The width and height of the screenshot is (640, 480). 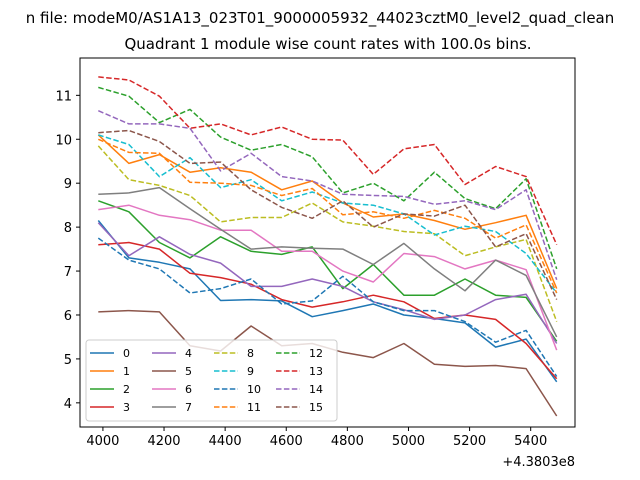 I want to click on x-tick-label: 4000, so click(x=102, y=441).